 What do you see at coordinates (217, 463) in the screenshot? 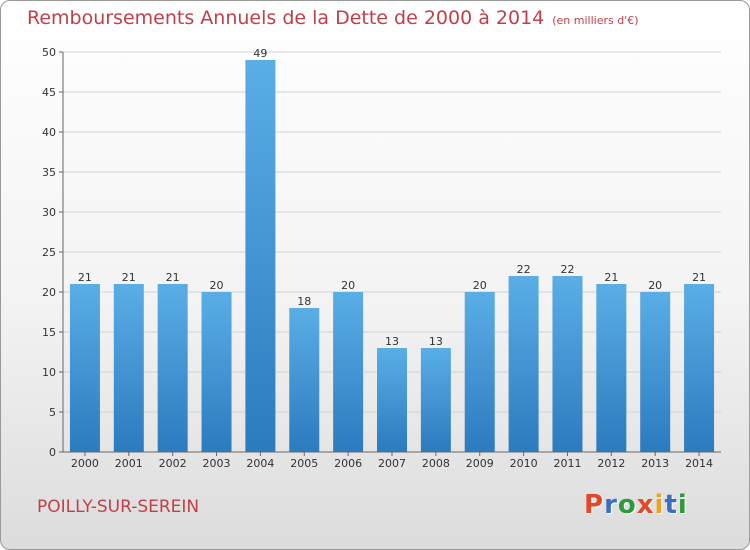
I see `x-tick-label-2003: 2003` at bounding box center [217, 463].